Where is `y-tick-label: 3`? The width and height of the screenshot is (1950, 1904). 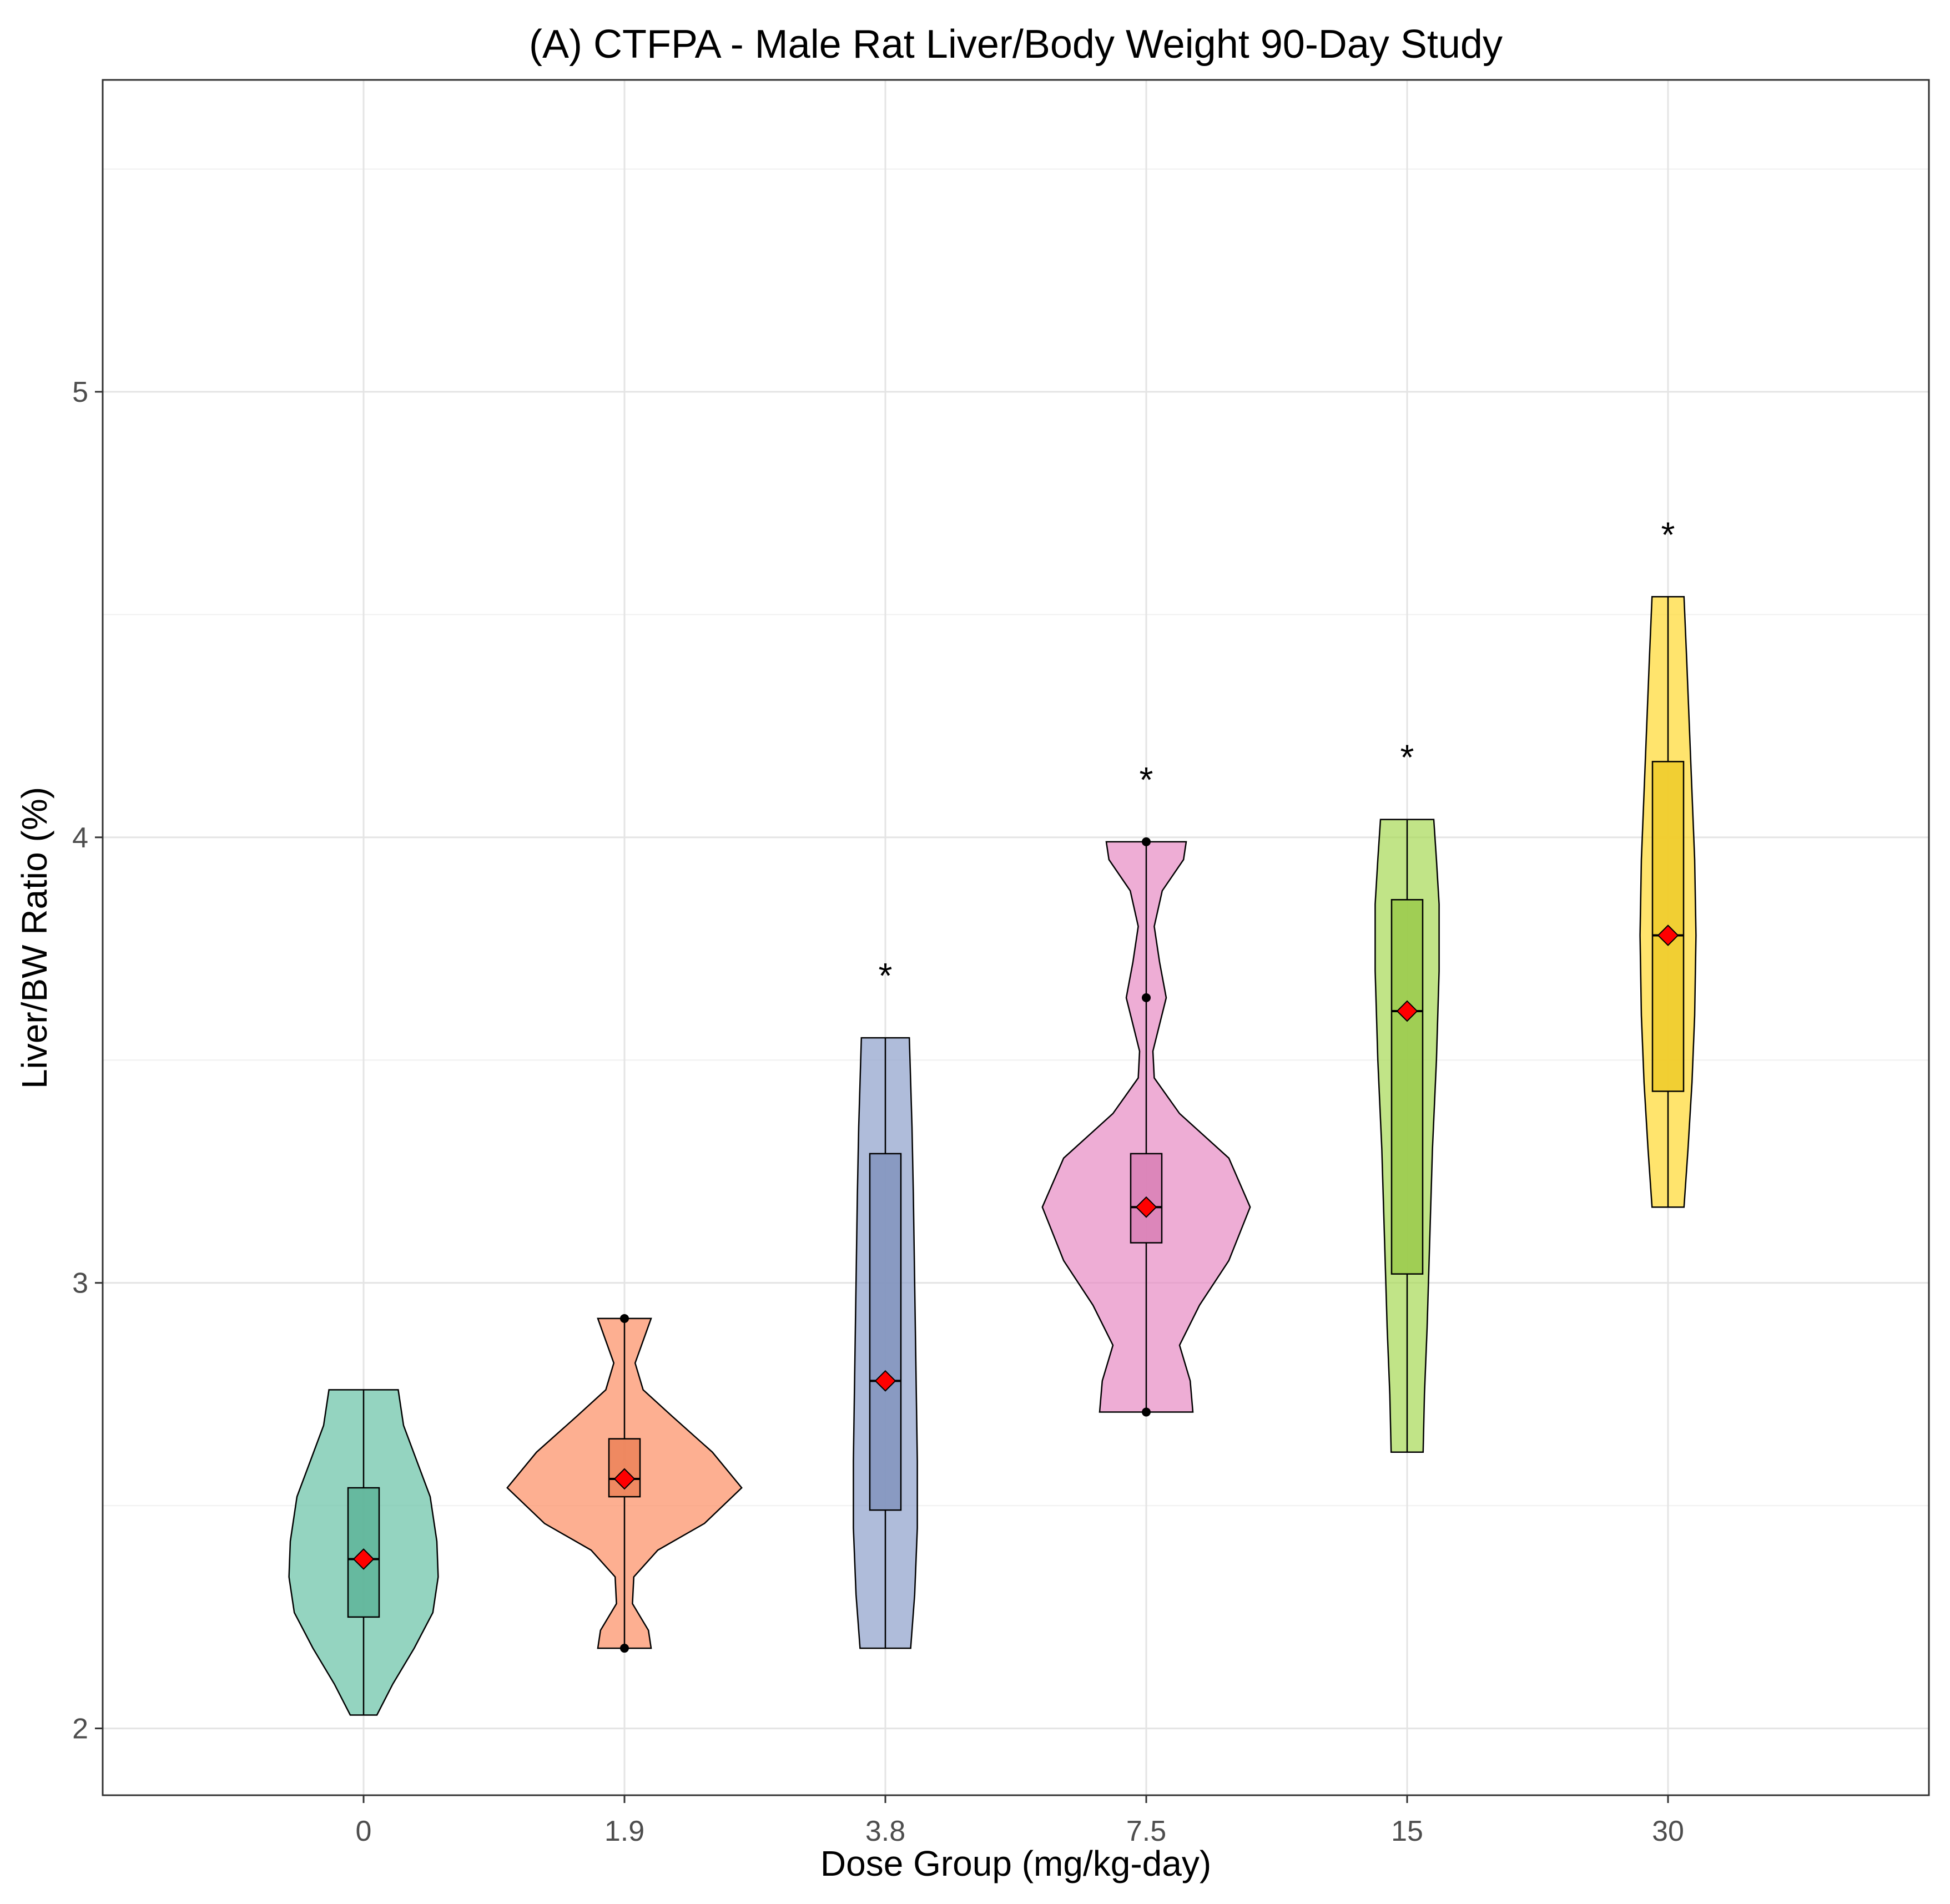
y-tick-label: 3 is located at coordinates (80, 1283).